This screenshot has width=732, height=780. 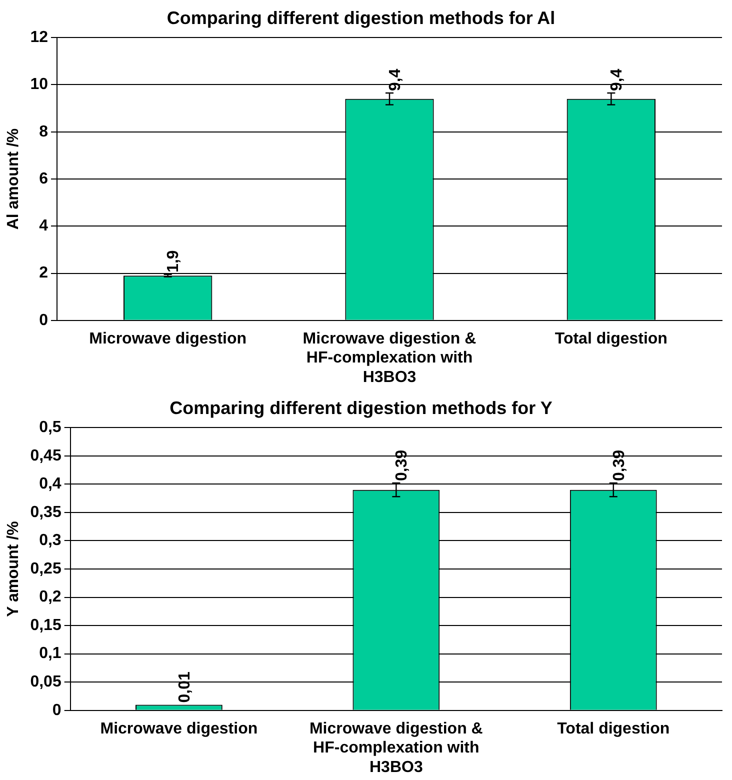 What do you see at coordinates (43, 179) in the screenshot?
I see `y-tick-label: 6` at bounding box center [43, 179].